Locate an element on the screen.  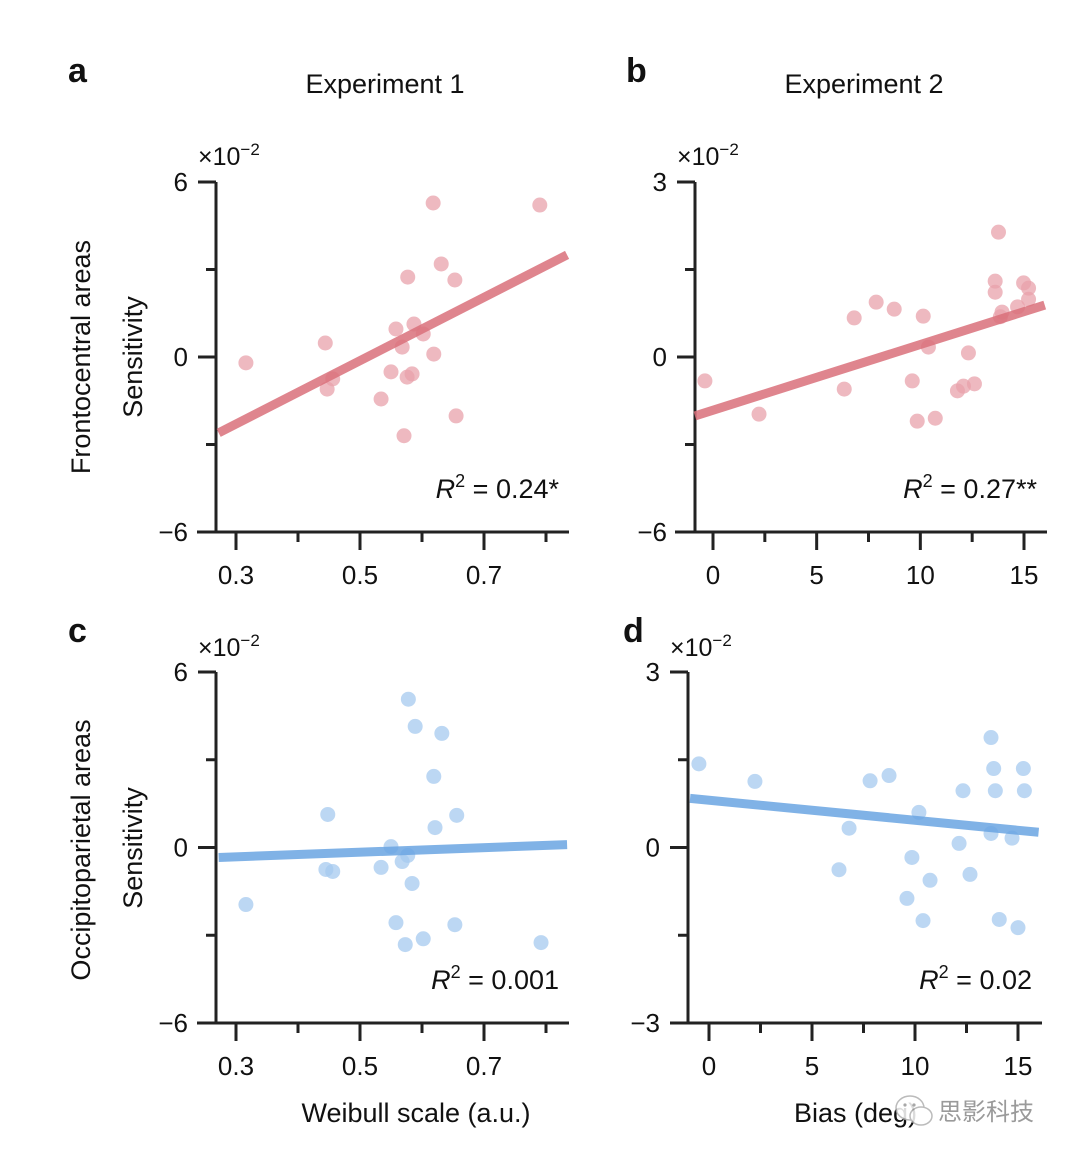
r-squared-value: = 0.24* is located at coordinates (512, 489).